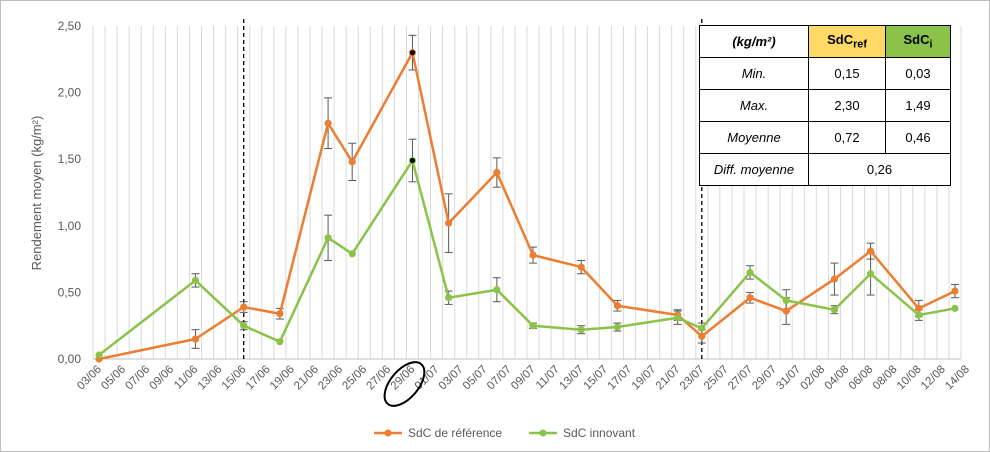 The image size is (990, 452). I want to click on stats-header-row: (kg/m²) SdCref SdCi, so click(825, 41).